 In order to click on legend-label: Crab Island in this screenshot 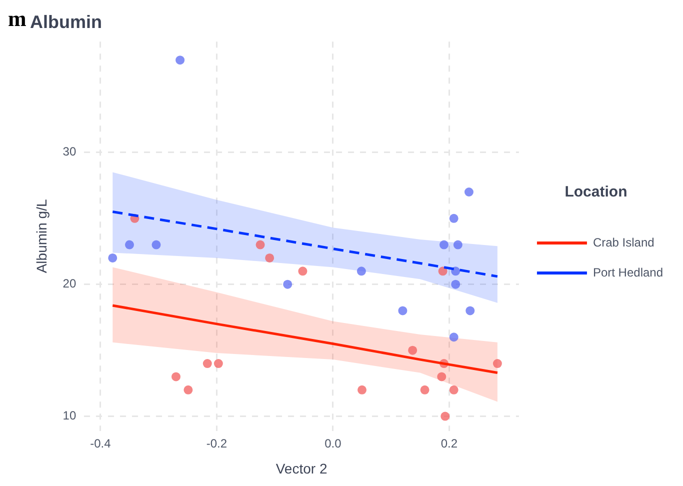, I will do `click(623, 242)`.